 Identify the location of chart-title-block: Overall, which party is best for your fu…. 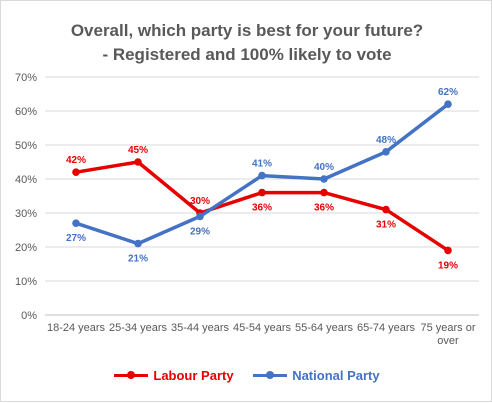
(246, 43).